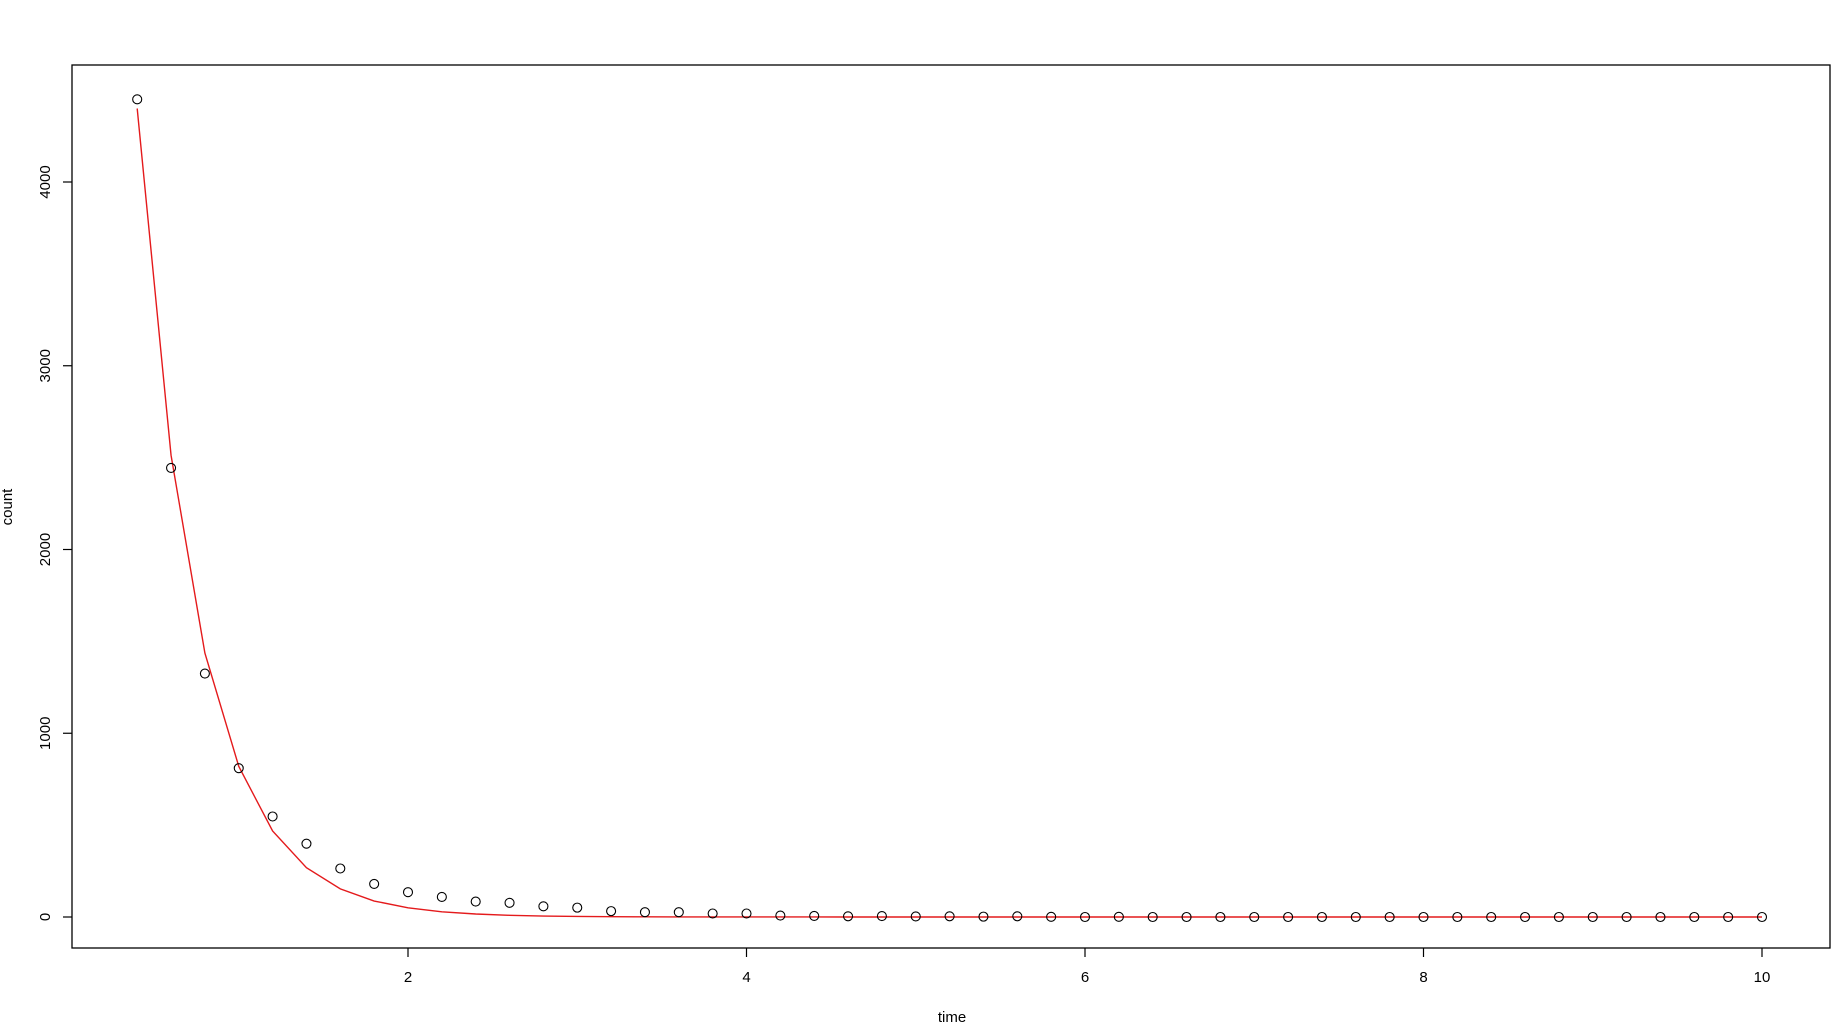 The height and width of the screenshot is (1029, 1843). What do you see at coordinates (45, 917) in the screenshot?
I see `y-tick-label: 0` at bounding box center [45, 917].